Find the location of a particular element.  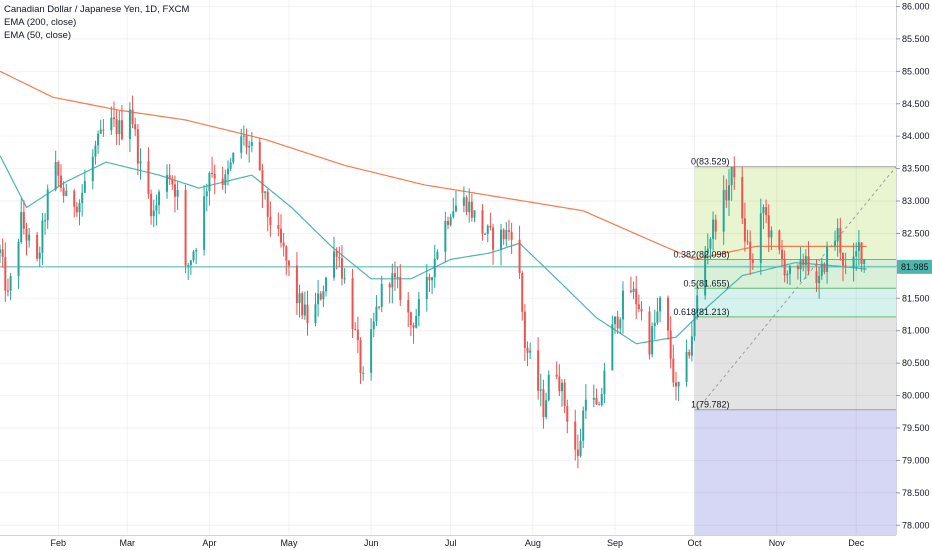

time-axis: Feb Mar Apr May Jun Jul Aug Sep Oct Nov Dec is located at coordinates (466, 542).